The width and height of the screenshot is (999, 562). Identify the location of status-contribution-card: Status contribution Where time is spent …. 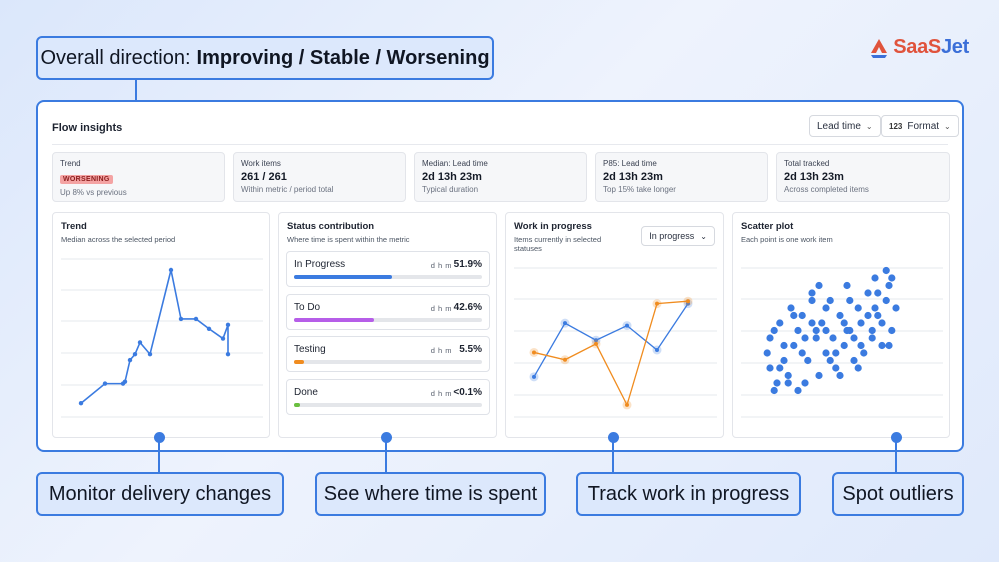
(387, 325).